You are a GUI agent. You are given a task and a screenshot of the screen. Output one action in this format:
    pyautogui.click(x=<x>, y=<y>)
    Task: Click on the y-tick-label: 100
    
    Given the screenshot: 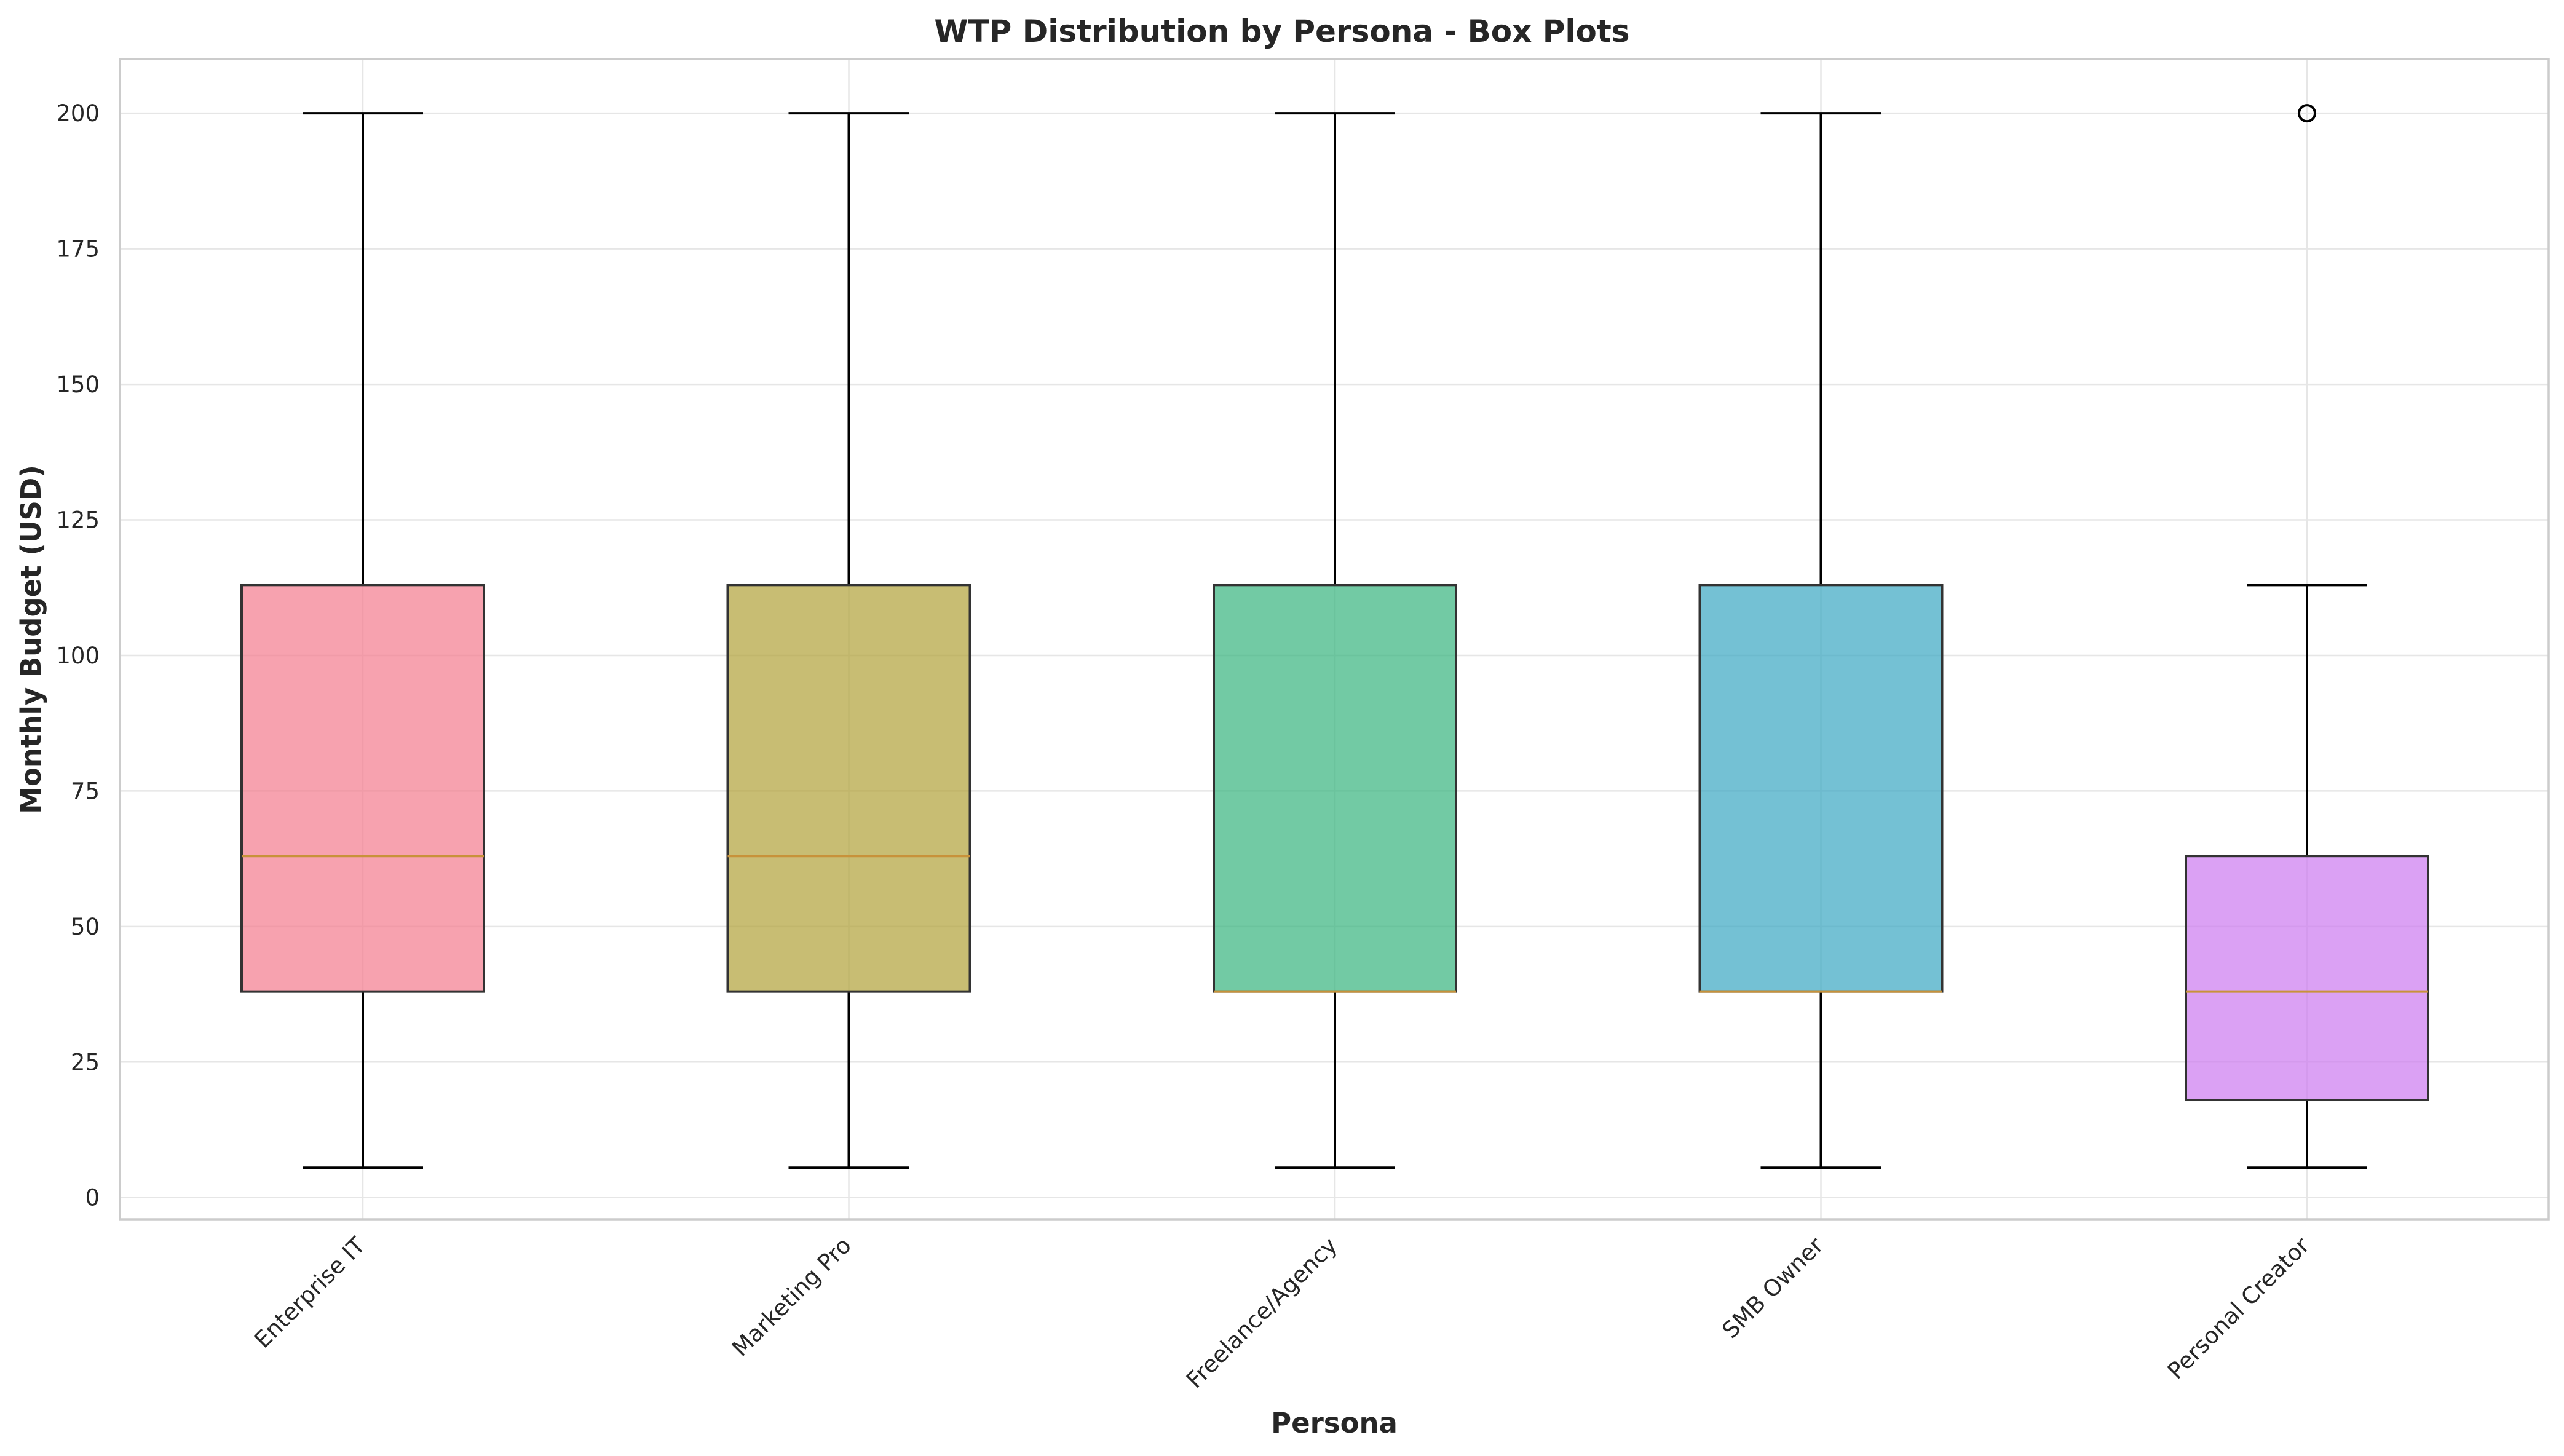 What is the action you would take?
    pyautogui.click(x=78, y=656)
    